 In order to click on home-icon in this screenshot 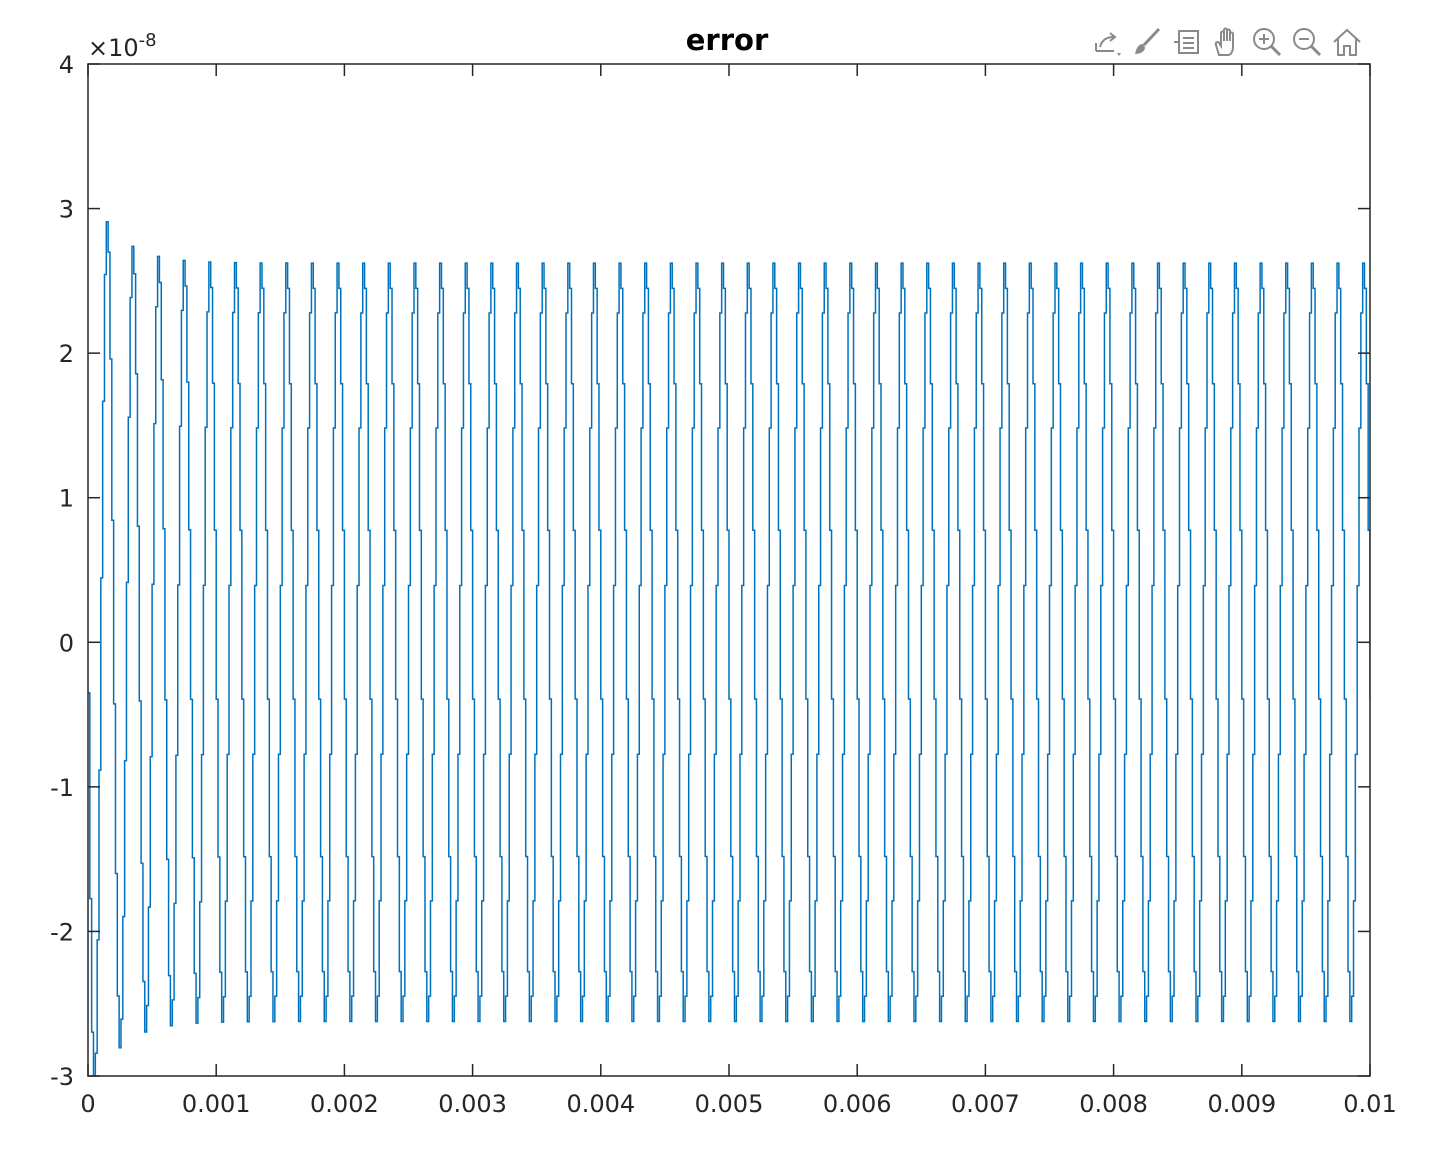, I will do `click(1347, 42)`.